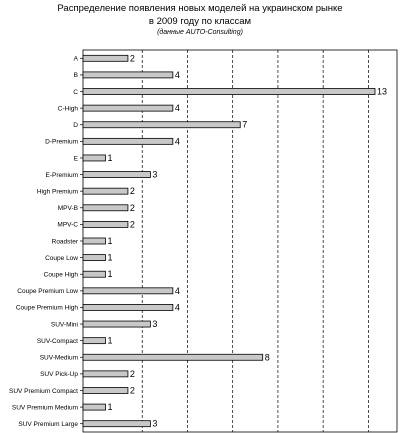 Image resolution: width=400 pixels, height=433 pixels. Describe the element at coordinates (61, 275) in the screenshot. I see `category-label: Coupe High` at that location.